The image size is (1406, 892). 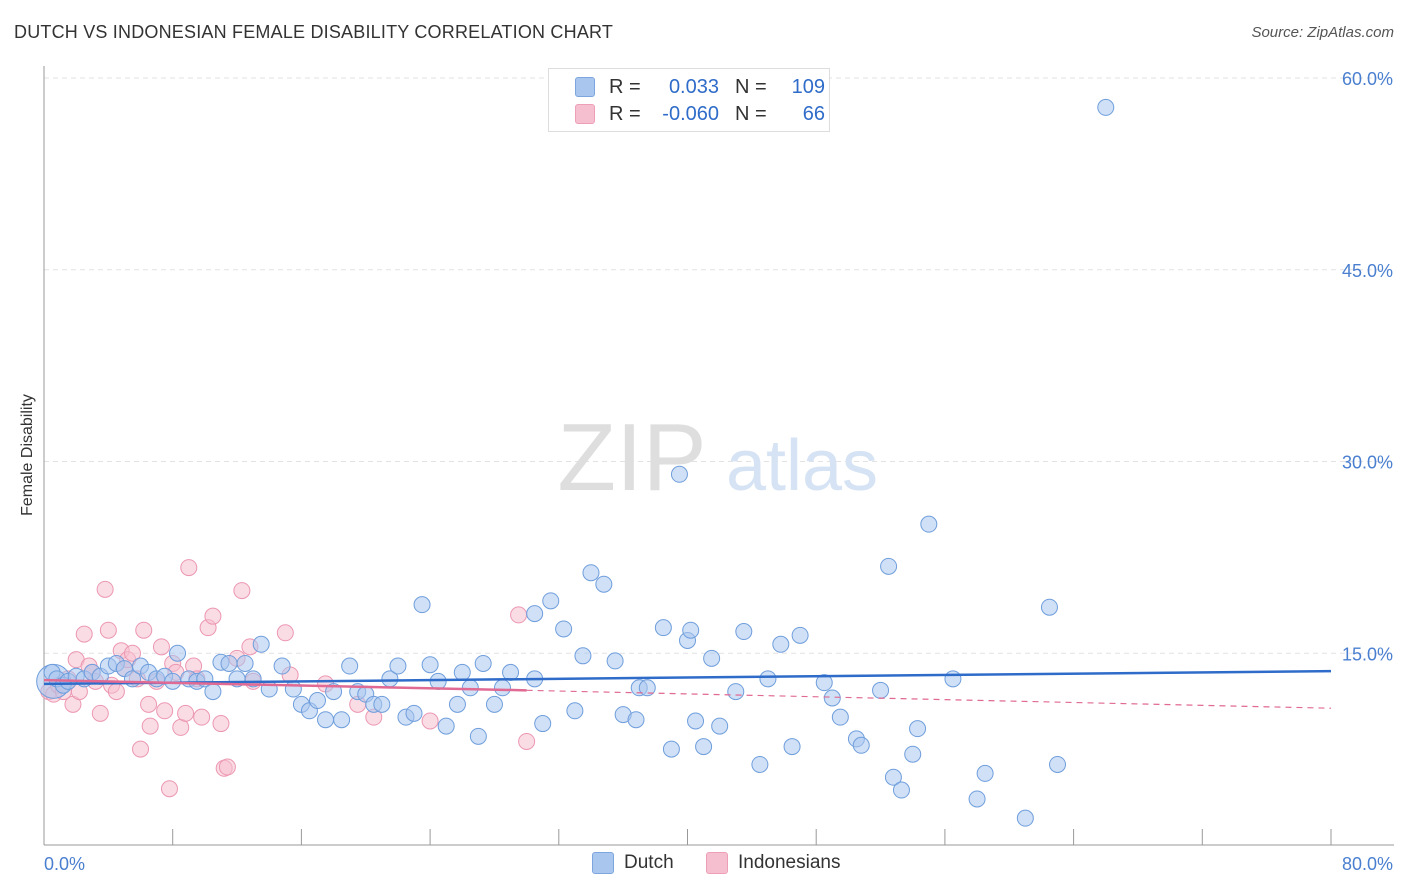 I want to click on legend-r-value: 0.033, so click(x=693, y=86).